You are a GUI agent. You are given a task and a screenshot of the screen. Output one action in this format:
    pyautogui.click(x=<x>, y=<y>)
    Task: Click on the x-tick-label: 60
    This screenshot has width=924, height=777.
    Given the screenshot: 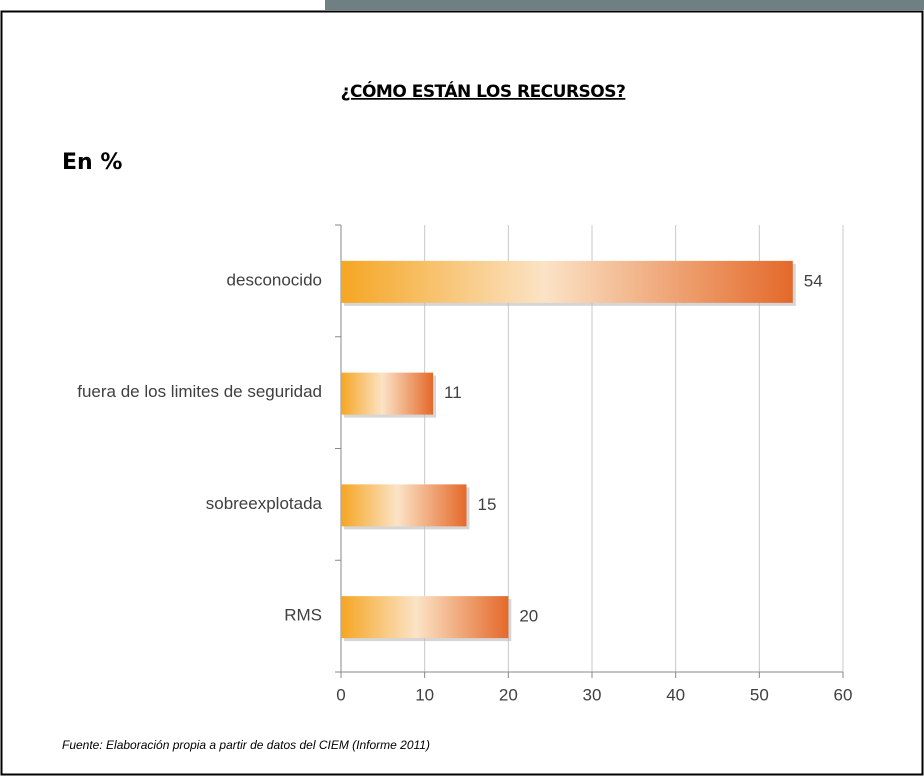 What is the action you would take?
    pyautogui.click(x=843, y=694)
    